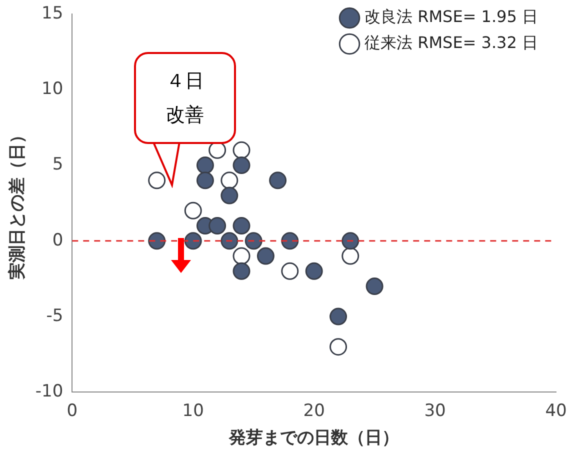  Describe the element at coordinates (58, 240) in the screenshot. I see `y-tick-label: 0` at that location.